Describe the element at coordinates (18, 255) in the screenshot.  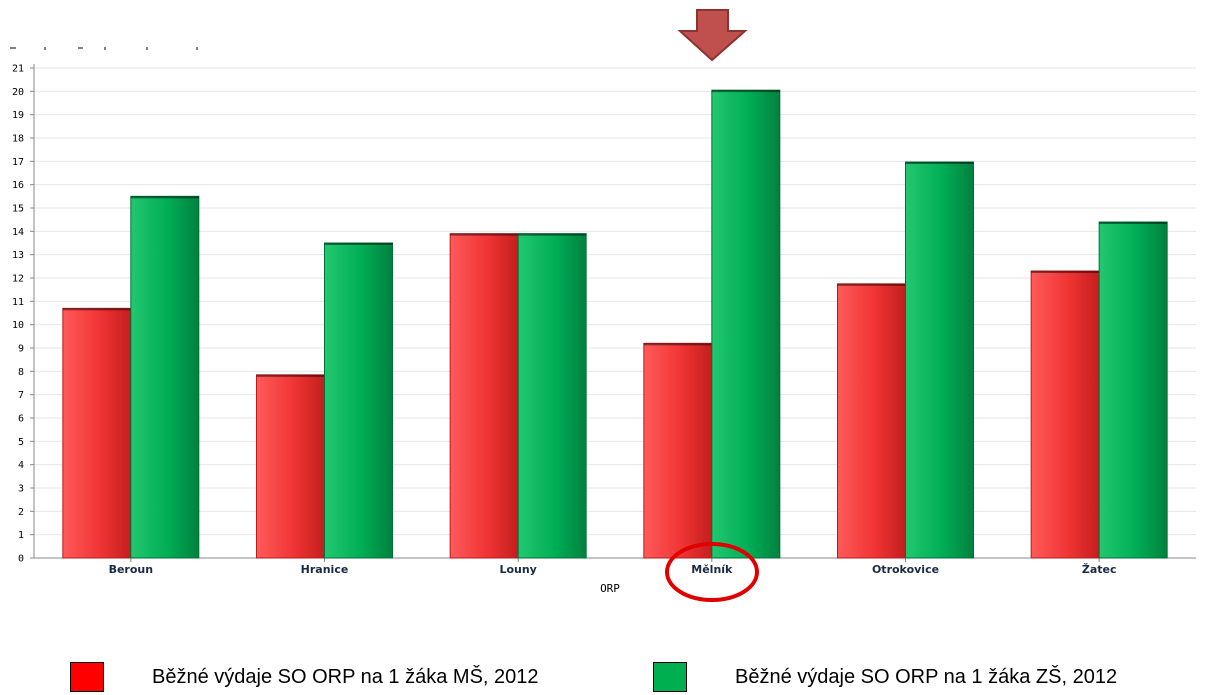
I see `y-tick-label: 13` at that location.